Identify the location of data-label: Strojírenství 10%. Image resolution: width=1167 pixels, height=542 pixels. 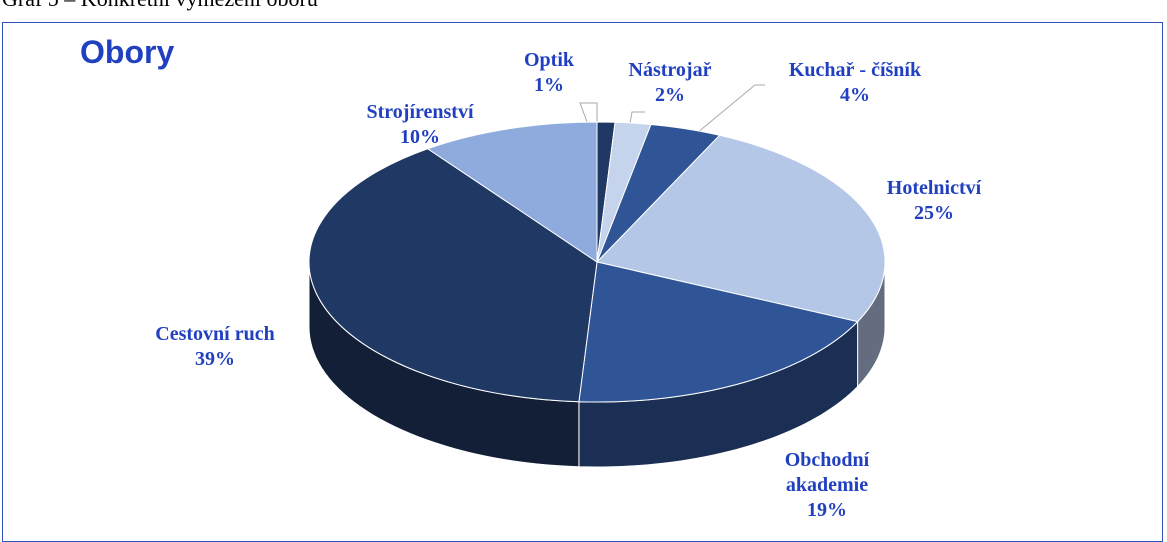
(420, 125).